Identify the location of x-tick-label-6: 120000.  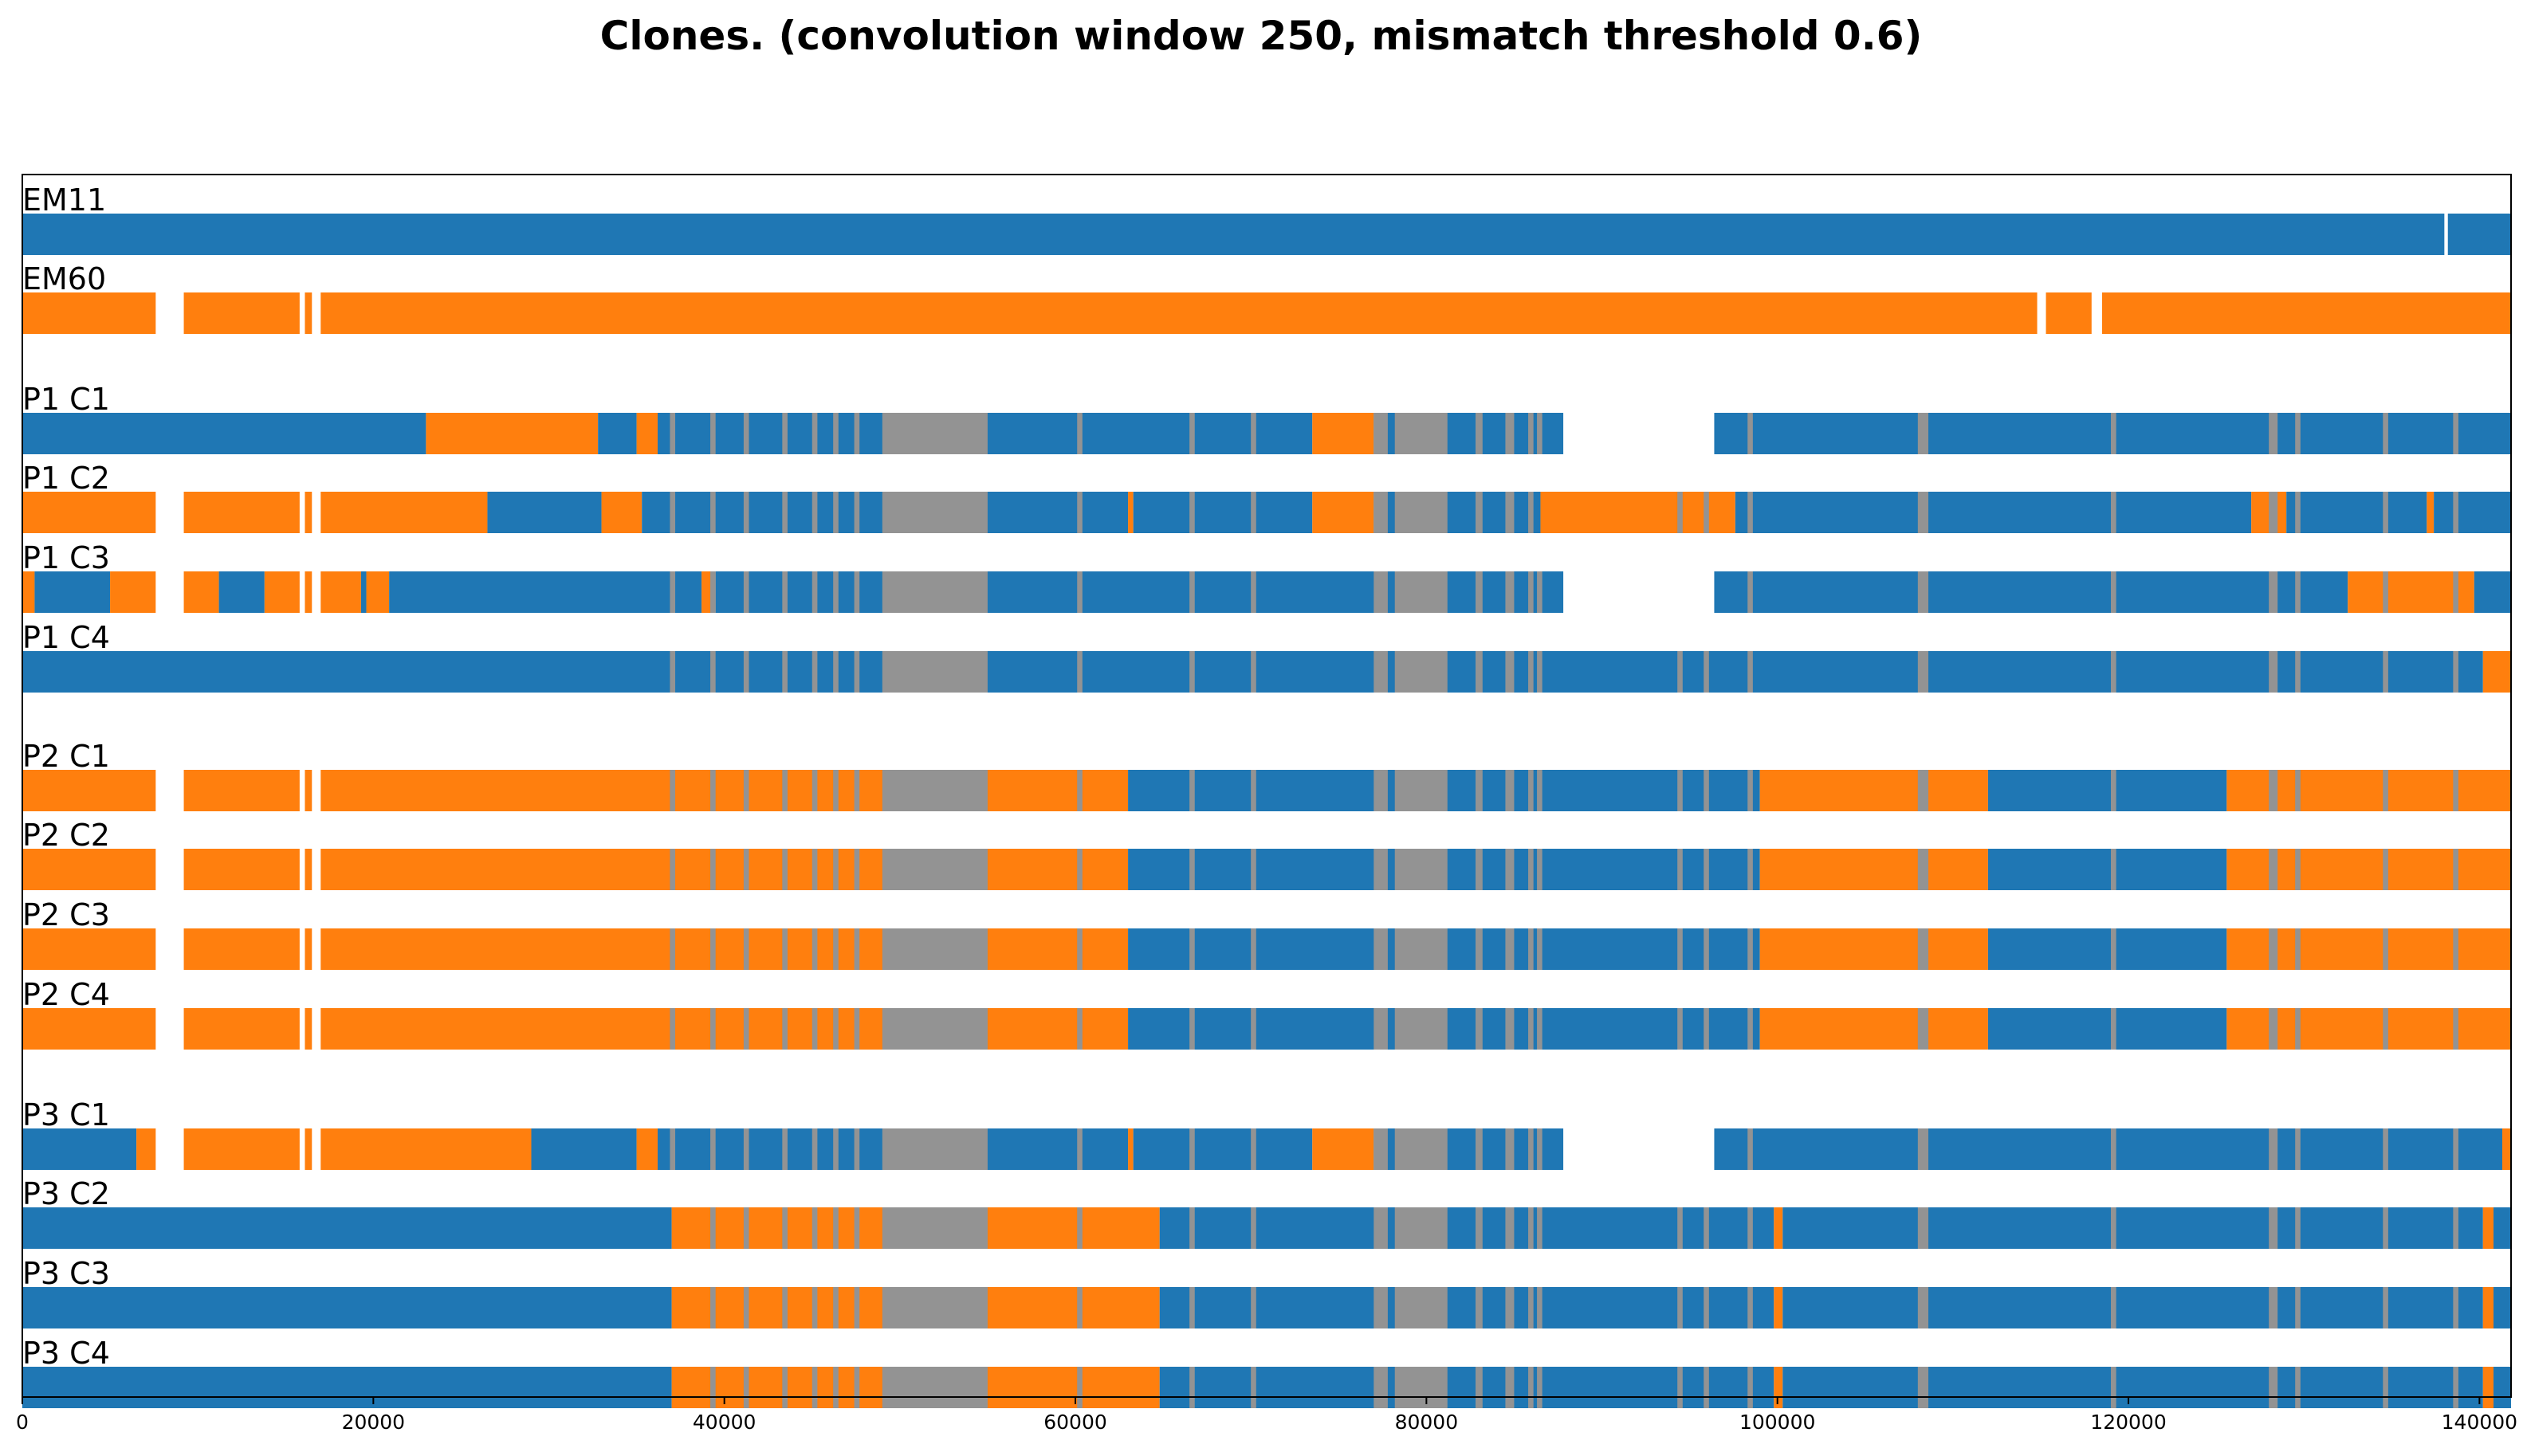
(2128, 1422).